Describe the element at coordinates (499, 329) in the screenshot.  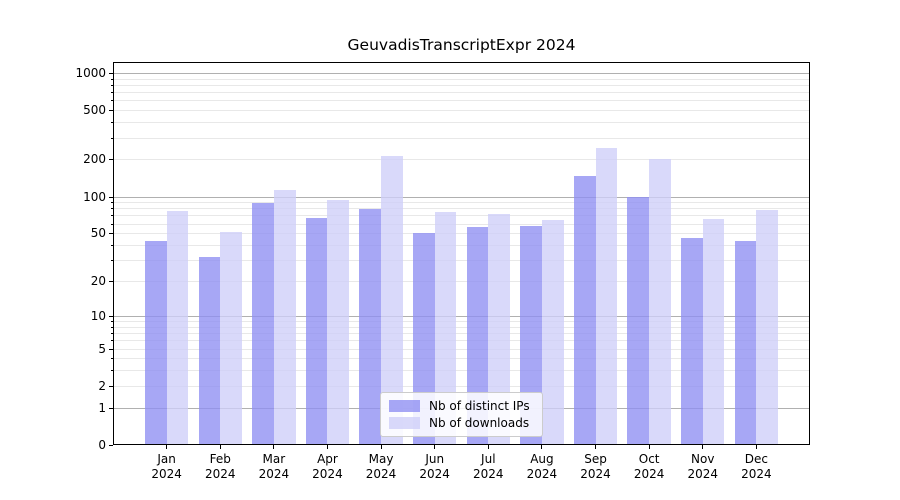
I see `bar-downloads-jul-2024` at that location.